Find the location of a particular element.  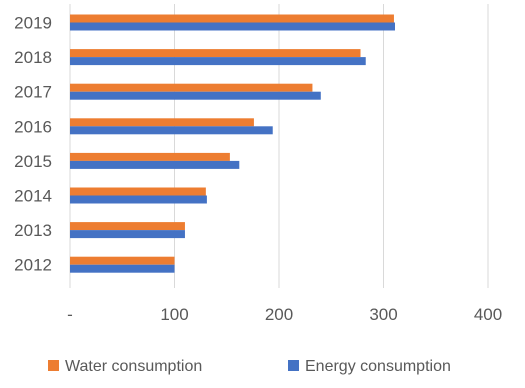

y-tick-label-2015: 2015 is located at coordinates (33, 161).